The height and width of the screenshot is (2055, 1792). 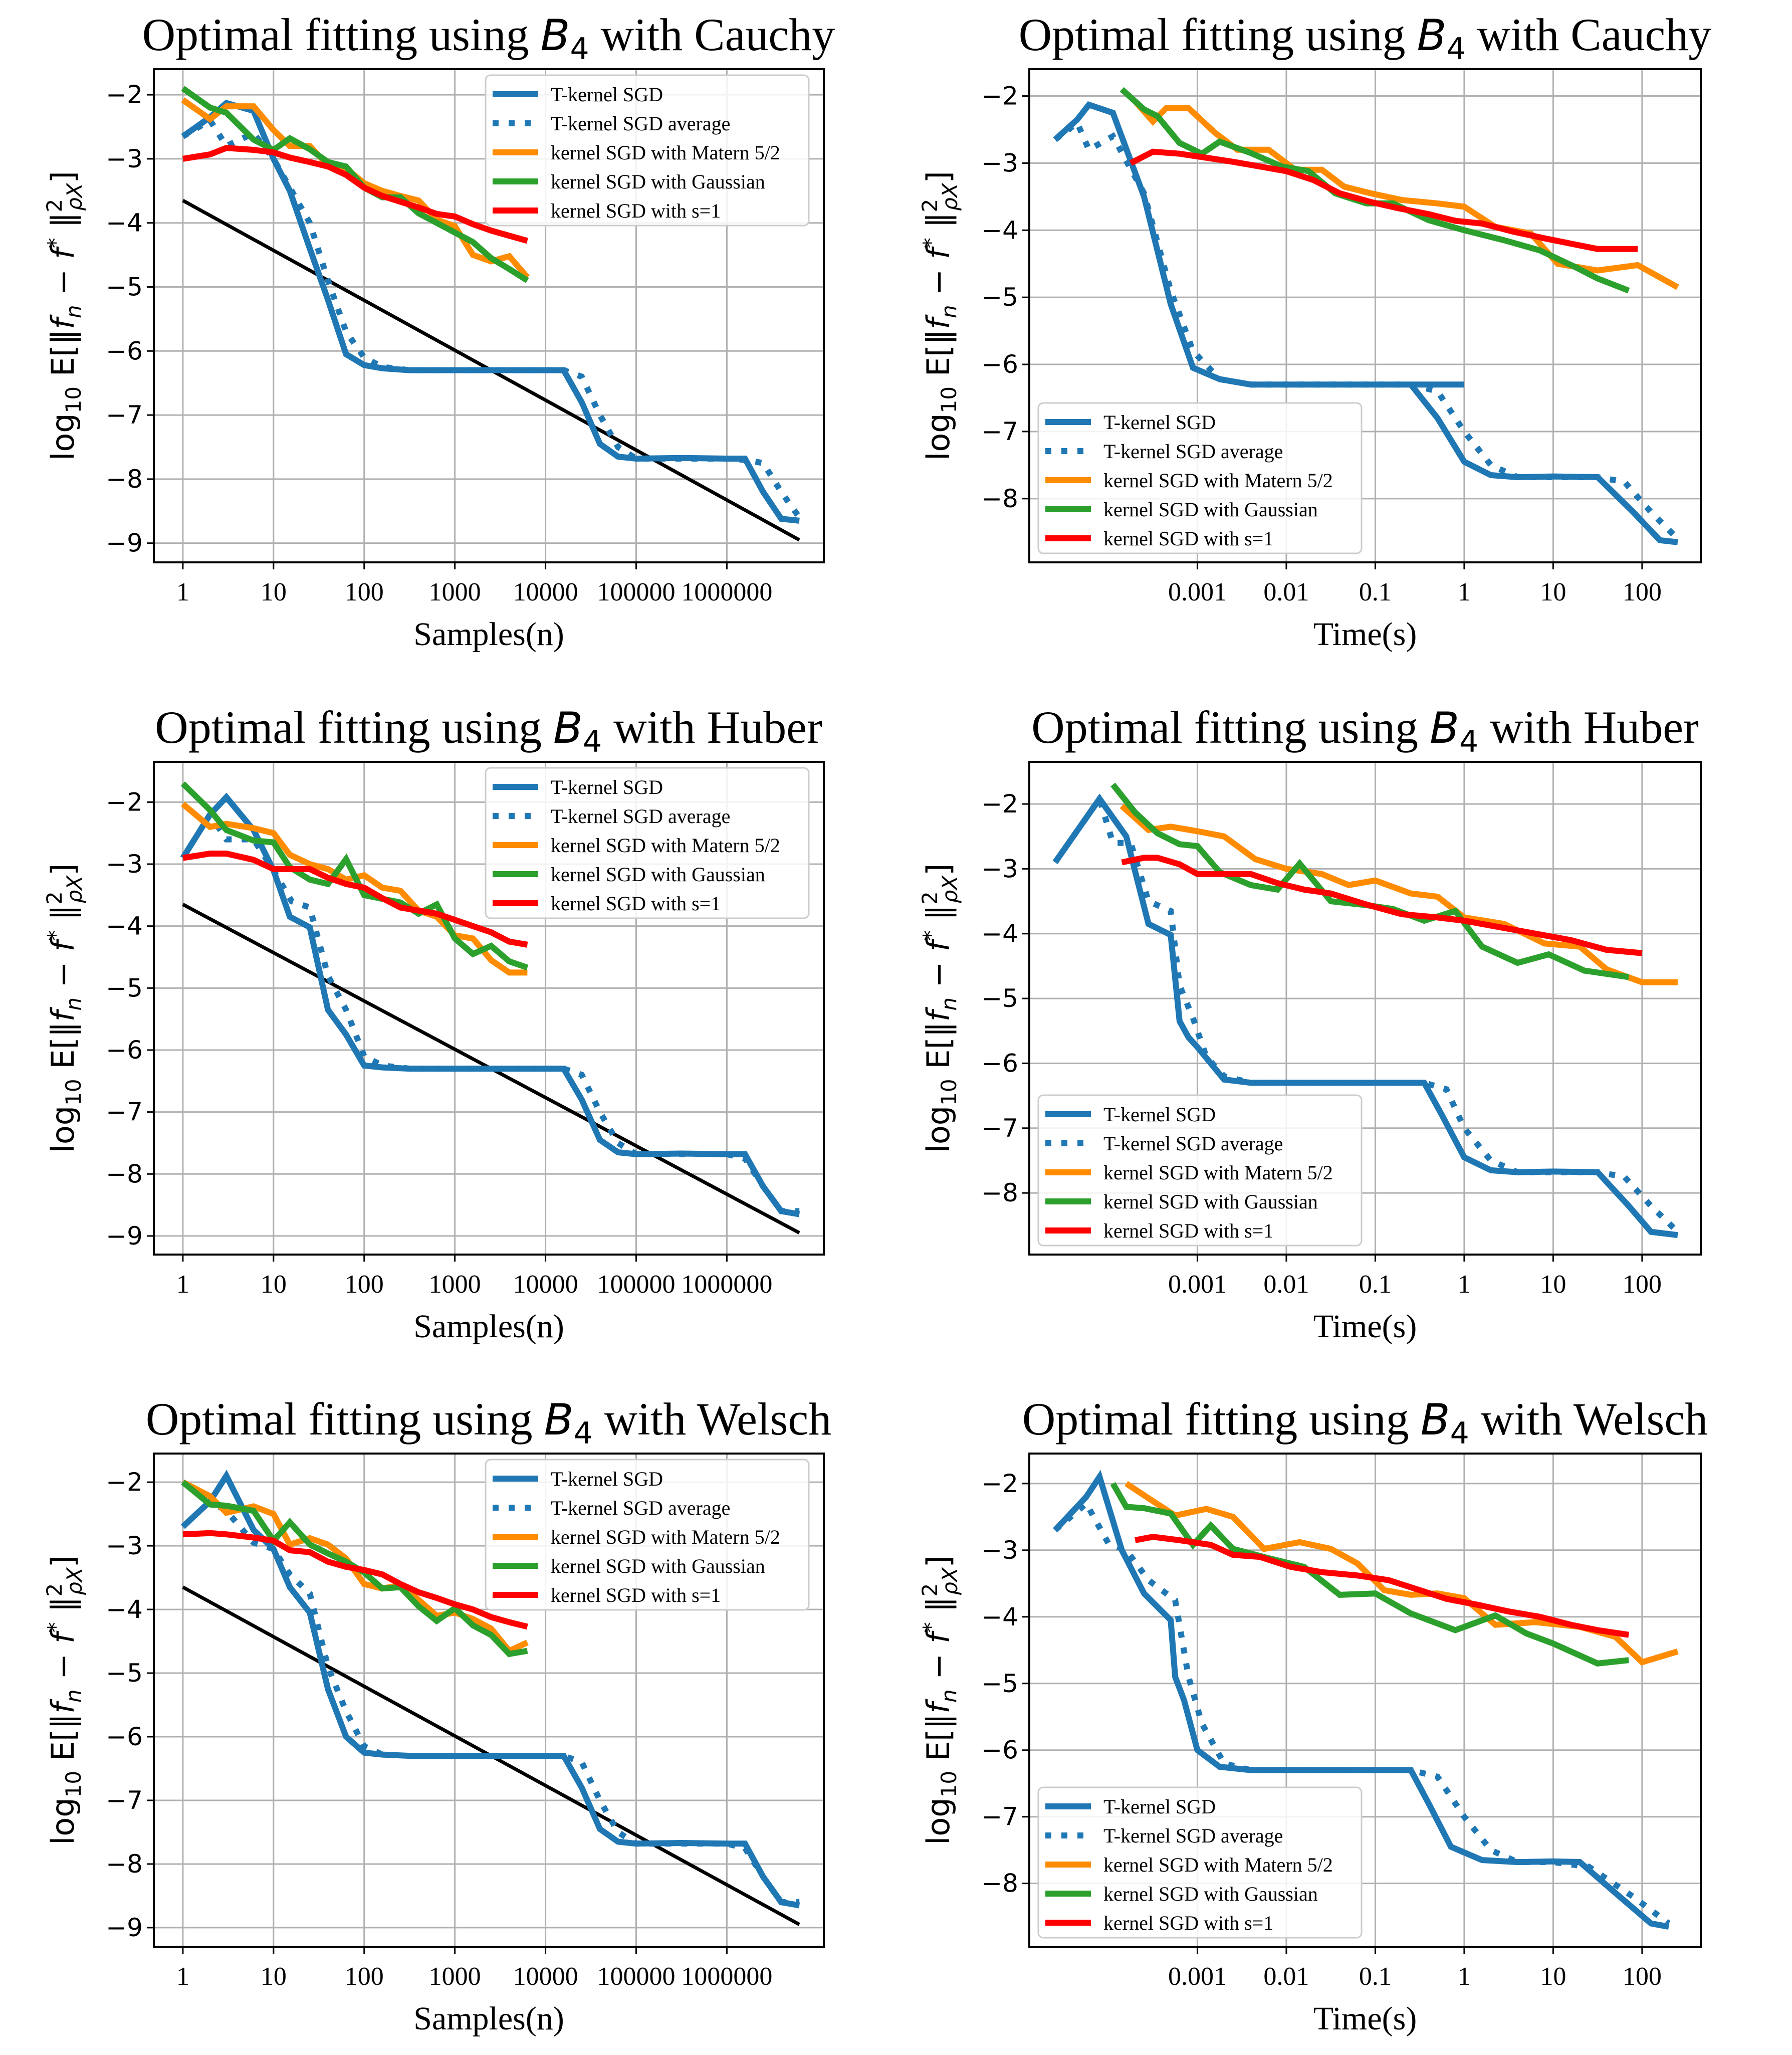 What do you see at coordinates (1588, 1419) in the screenshot?
I see `title-suffix: with Welsch` at bounding box center [1588, 1419].